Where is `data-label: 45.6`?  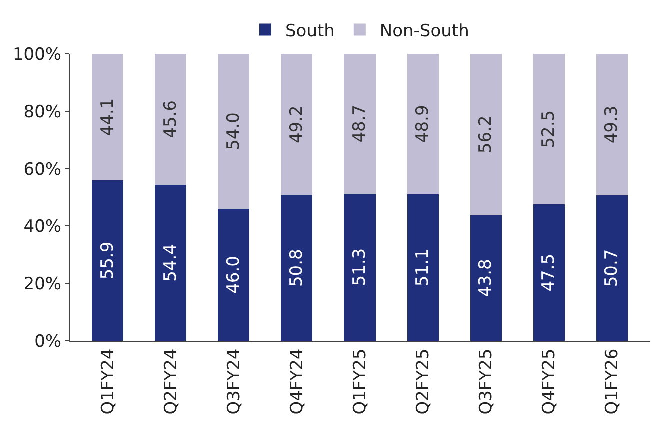
data-label: 45.6 is located at coordinates (170, 119).